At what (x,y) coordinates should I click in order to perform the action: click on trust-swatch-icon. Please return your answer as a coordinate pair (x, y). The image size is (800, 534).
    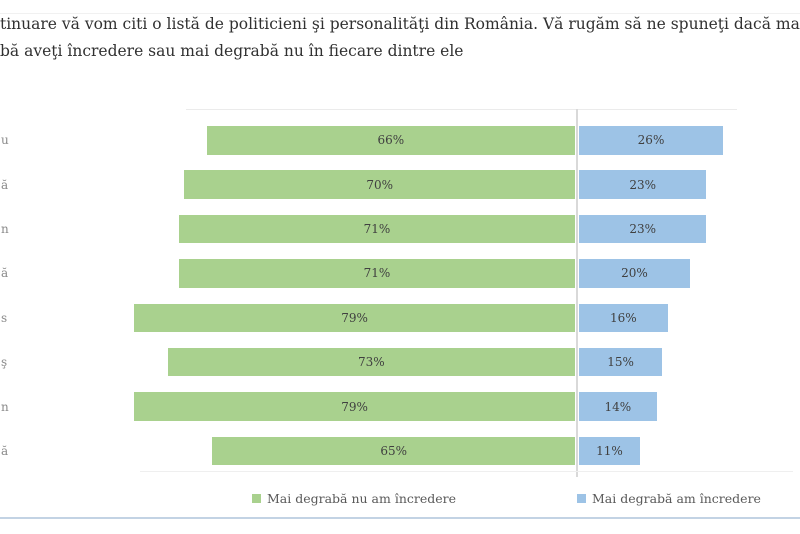
    Looking at the image, I should click on (581, 498).